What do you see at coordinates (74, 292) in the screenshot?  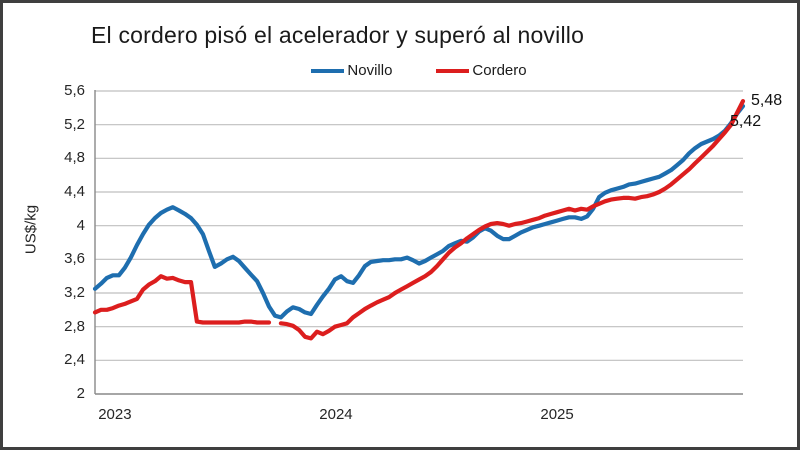 I see `y-tick-label: 3,2` at bounding box center [74, 292].